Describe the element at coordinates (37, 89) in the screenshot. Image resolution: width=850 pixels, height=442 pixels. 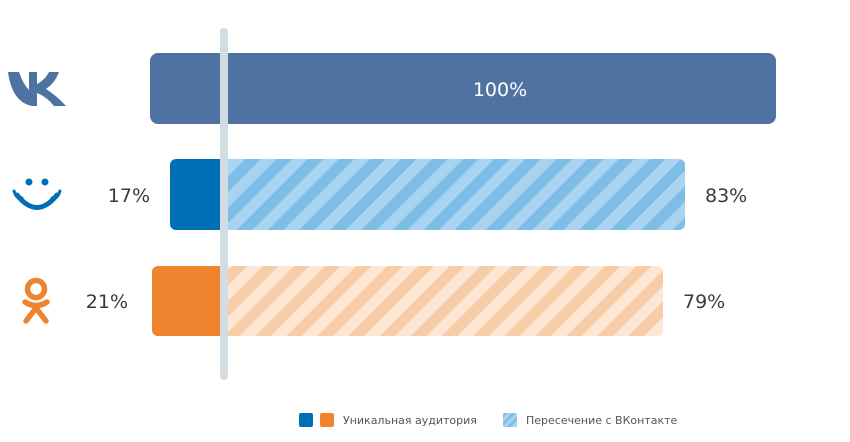
I see `vk-logo-icon` at that location.